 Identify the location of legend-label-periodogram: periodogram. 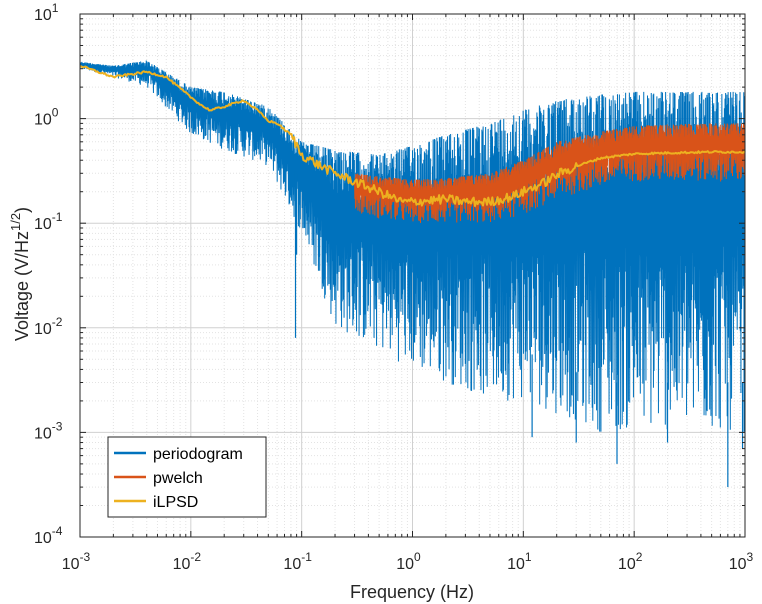
(198, 454).